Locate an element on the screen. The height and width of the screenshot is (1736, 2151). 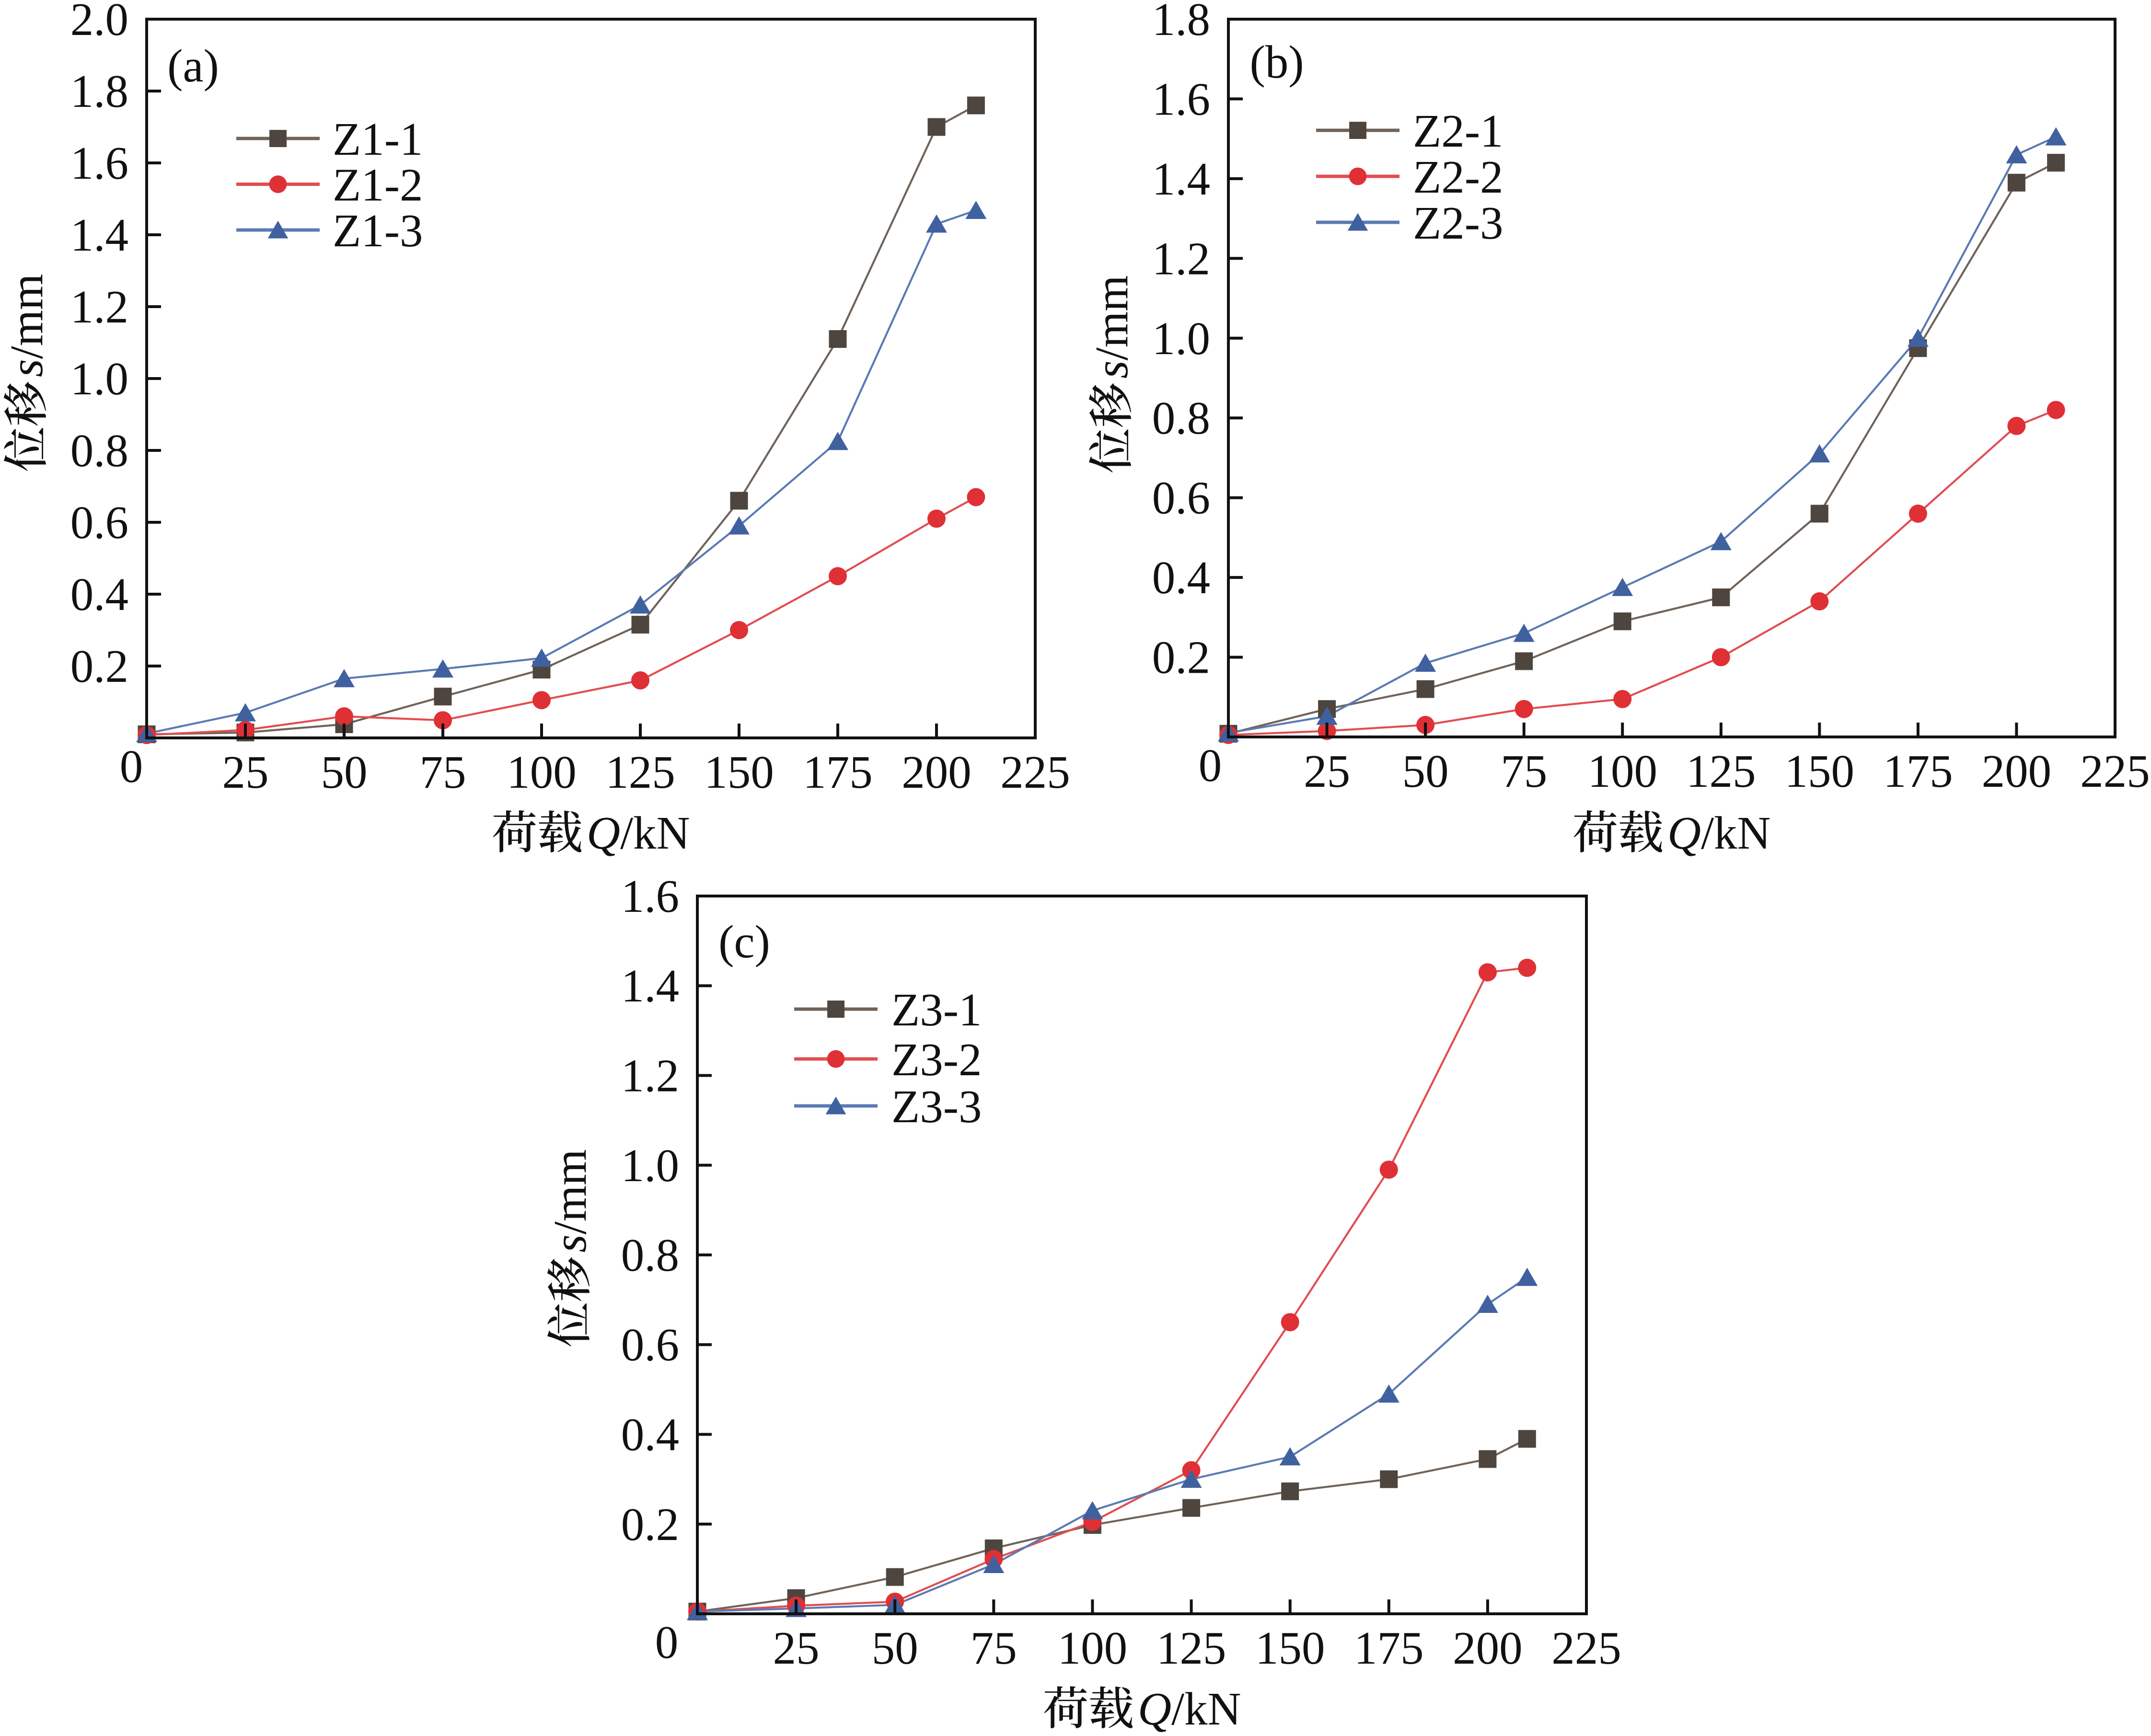
svg-text: Z1-1 is located at coordinates (378, 140).